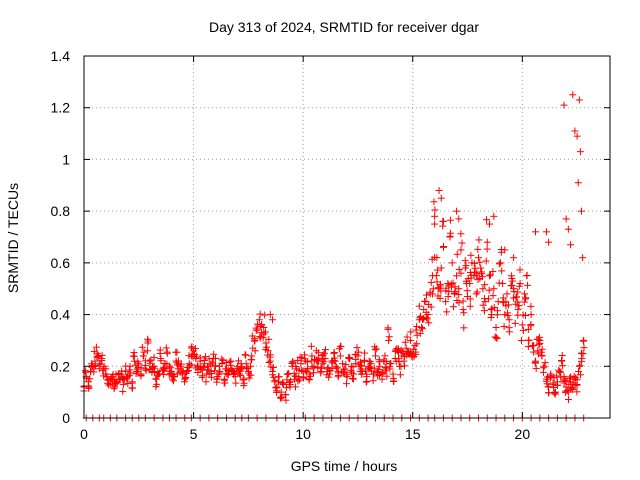 This screenshot has width=640, height=480. What do you see at coordinates (84, 434) in the screenshot?
I see `x-tick-label: 0` at bounding box center [84, 434].